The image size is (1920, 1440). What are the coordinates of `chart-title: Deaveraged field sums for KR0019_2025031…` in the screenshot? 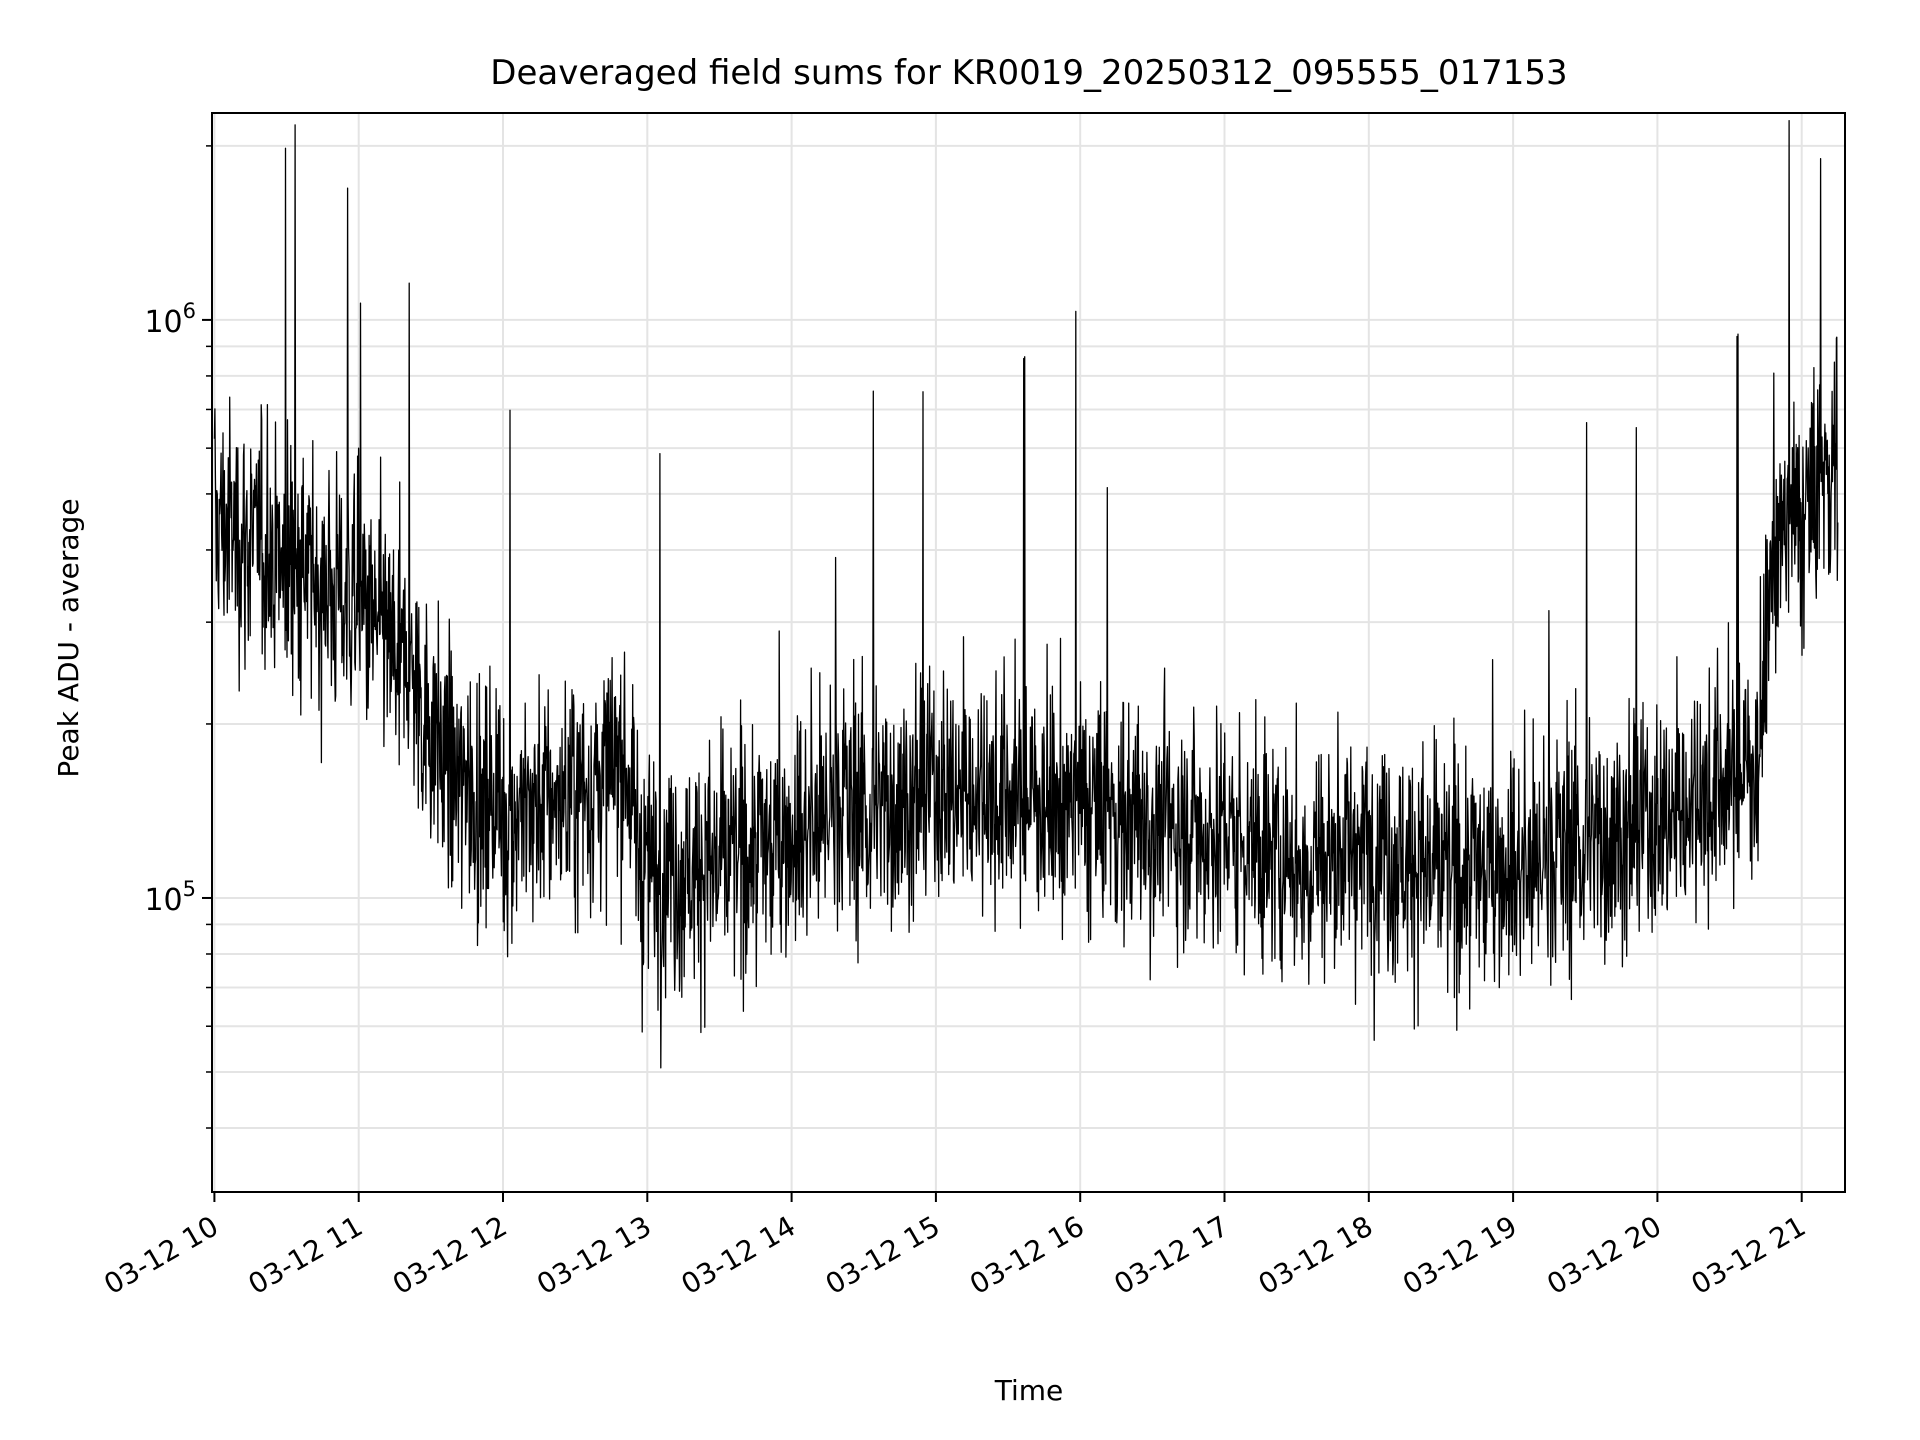 It's located at (1028, 73).